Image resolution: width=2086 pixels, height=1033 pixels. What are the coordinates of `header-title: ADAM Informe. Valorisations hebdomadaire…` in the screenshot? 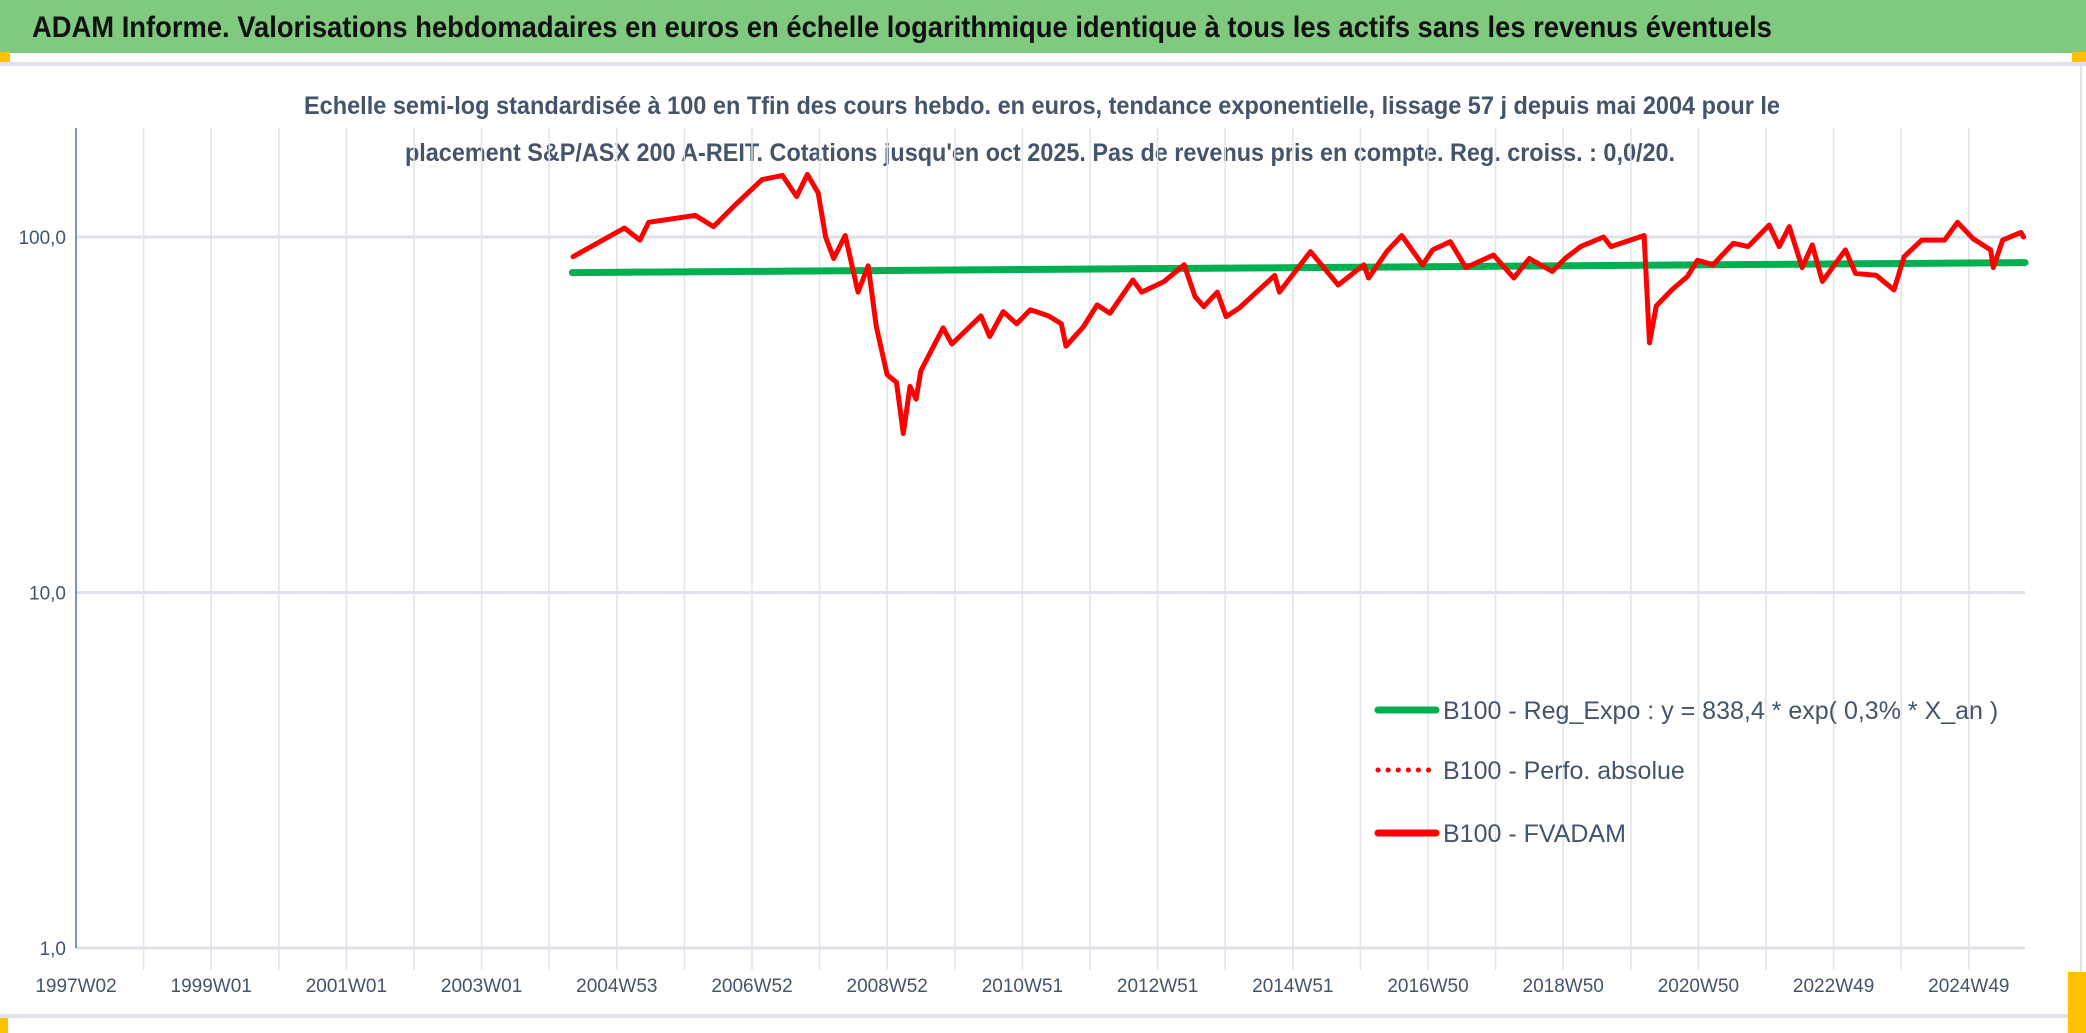 It's located at (902, 27).